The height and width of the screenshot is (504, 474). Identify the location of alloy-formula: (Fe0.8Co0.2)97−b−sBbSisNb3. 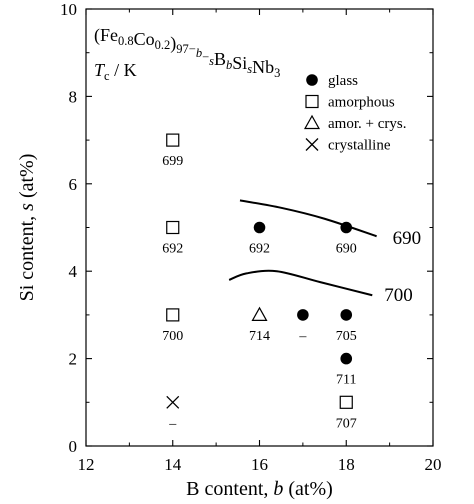
(187, 52).